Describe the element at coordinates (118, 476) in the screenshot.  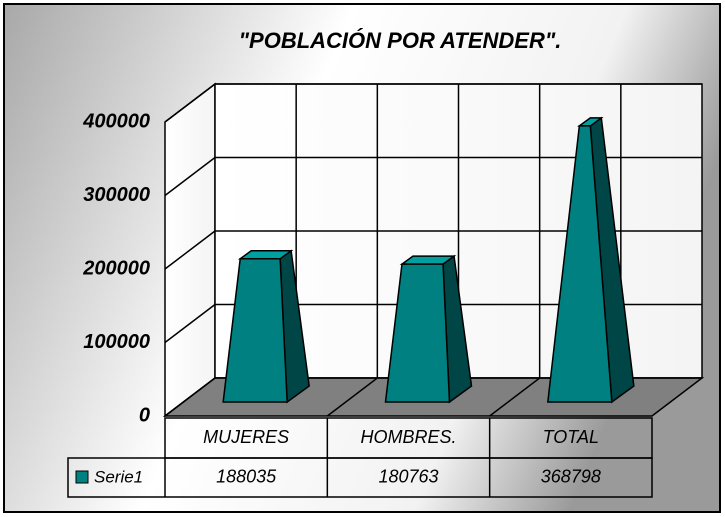
I see `legend-label: Serie1` at that location.